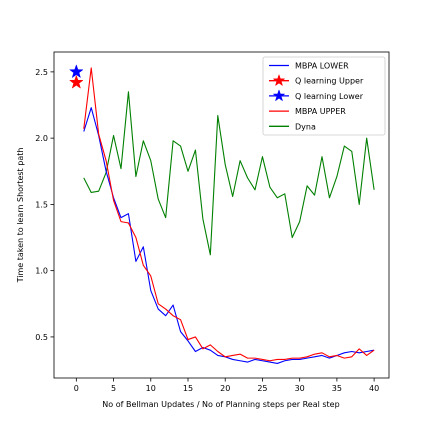 The width and height of the screenshot is (432, 432). Describe the element at coordinates (41, 337) in the screenshot. I see `y-tick-label: 0.5` at that location.